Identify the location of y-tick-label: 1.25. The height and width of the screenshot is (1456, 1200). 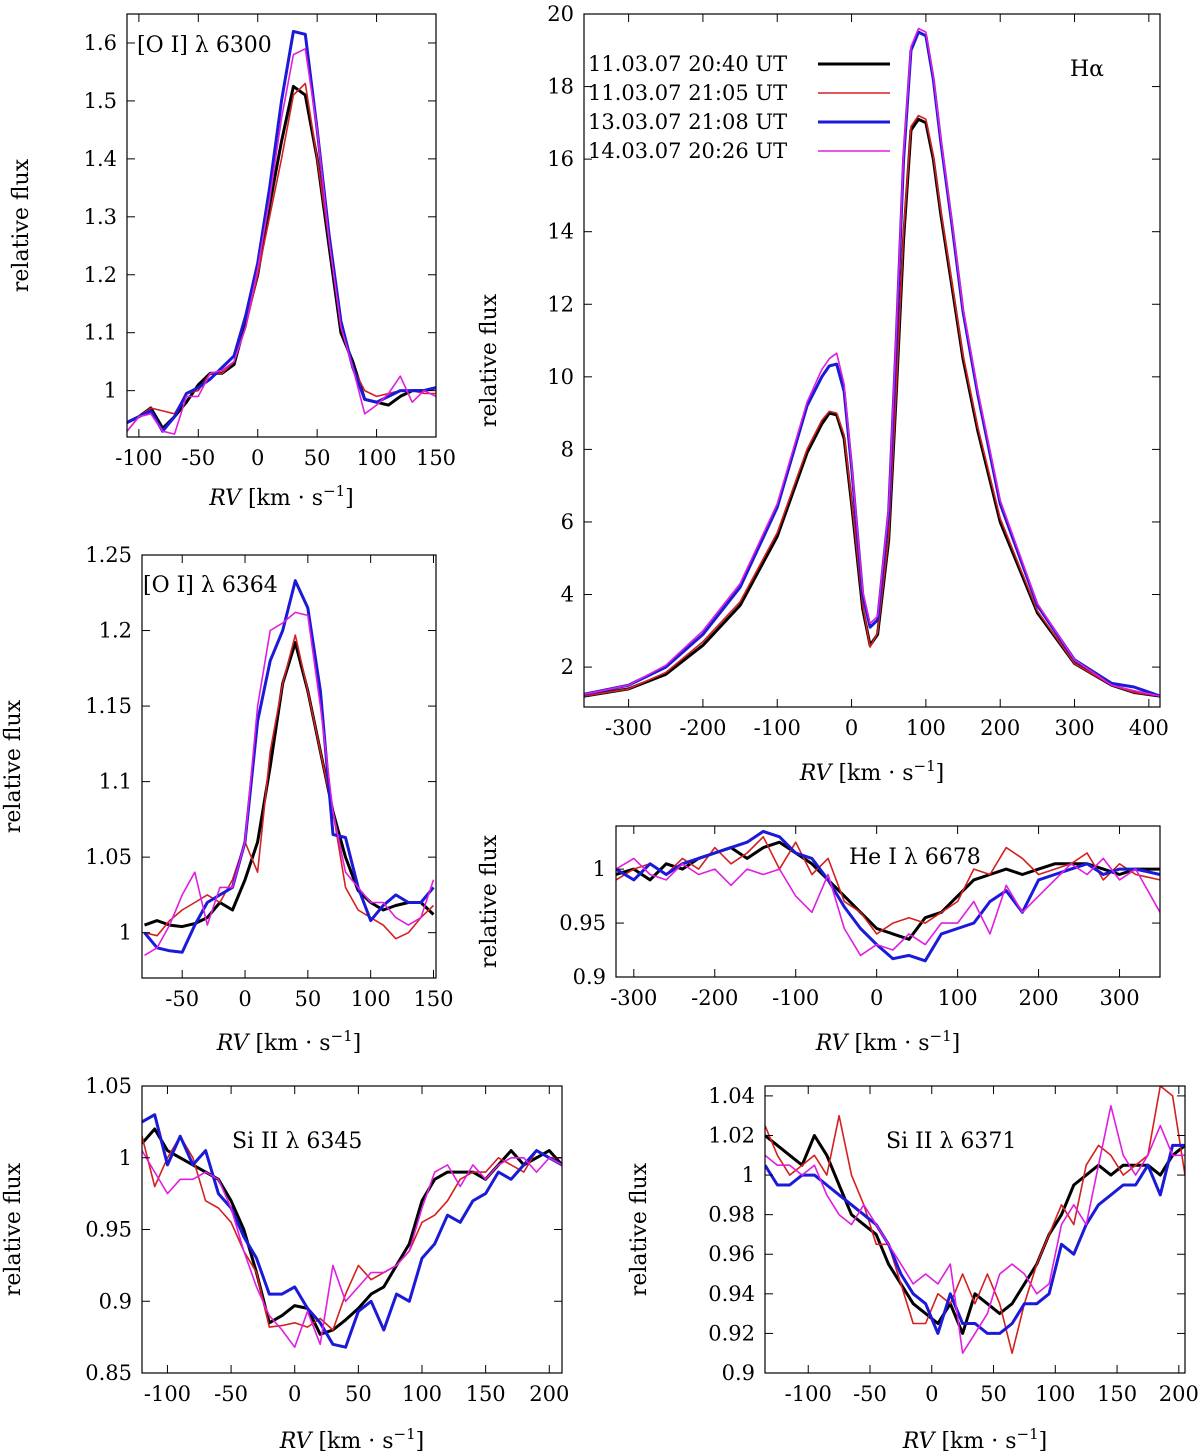
(108, 555).